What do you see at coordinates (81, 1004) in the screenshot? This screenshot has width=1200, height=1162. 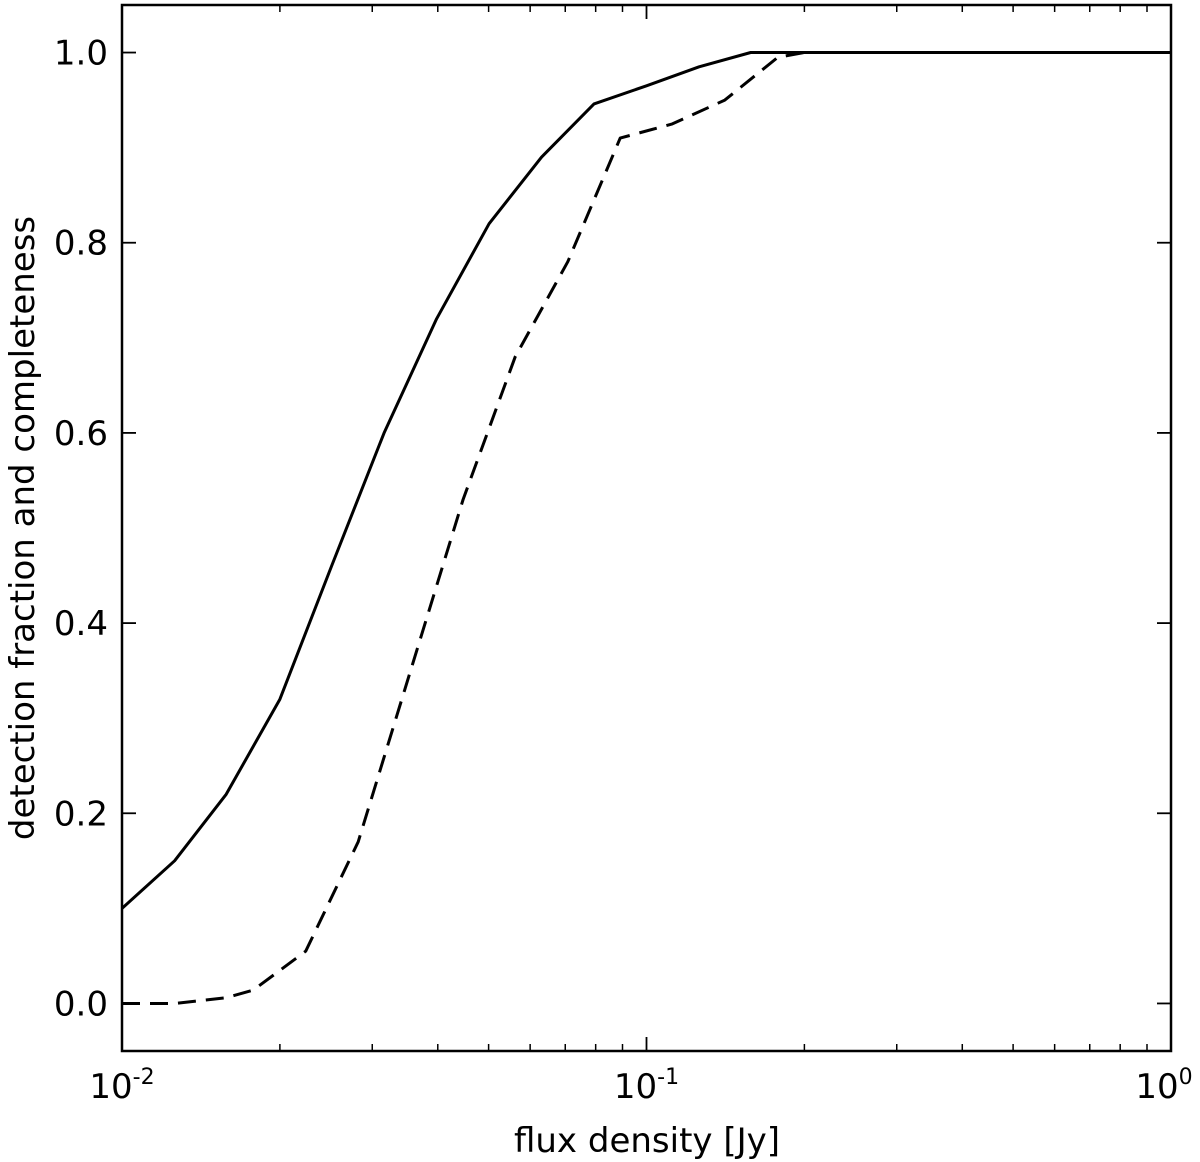 I see `y-tick-label: 0.0` at bounding box center [81, 1004].